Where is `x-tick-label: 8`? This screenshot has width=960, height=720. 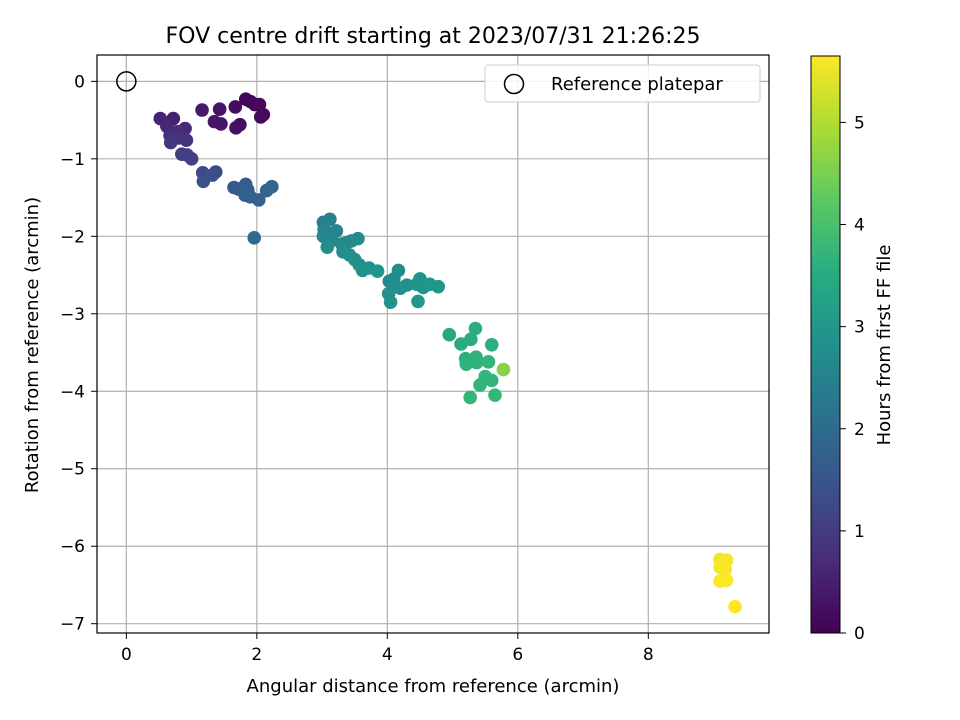
x-tick-label: 8 is located at coordinates (648, 655).